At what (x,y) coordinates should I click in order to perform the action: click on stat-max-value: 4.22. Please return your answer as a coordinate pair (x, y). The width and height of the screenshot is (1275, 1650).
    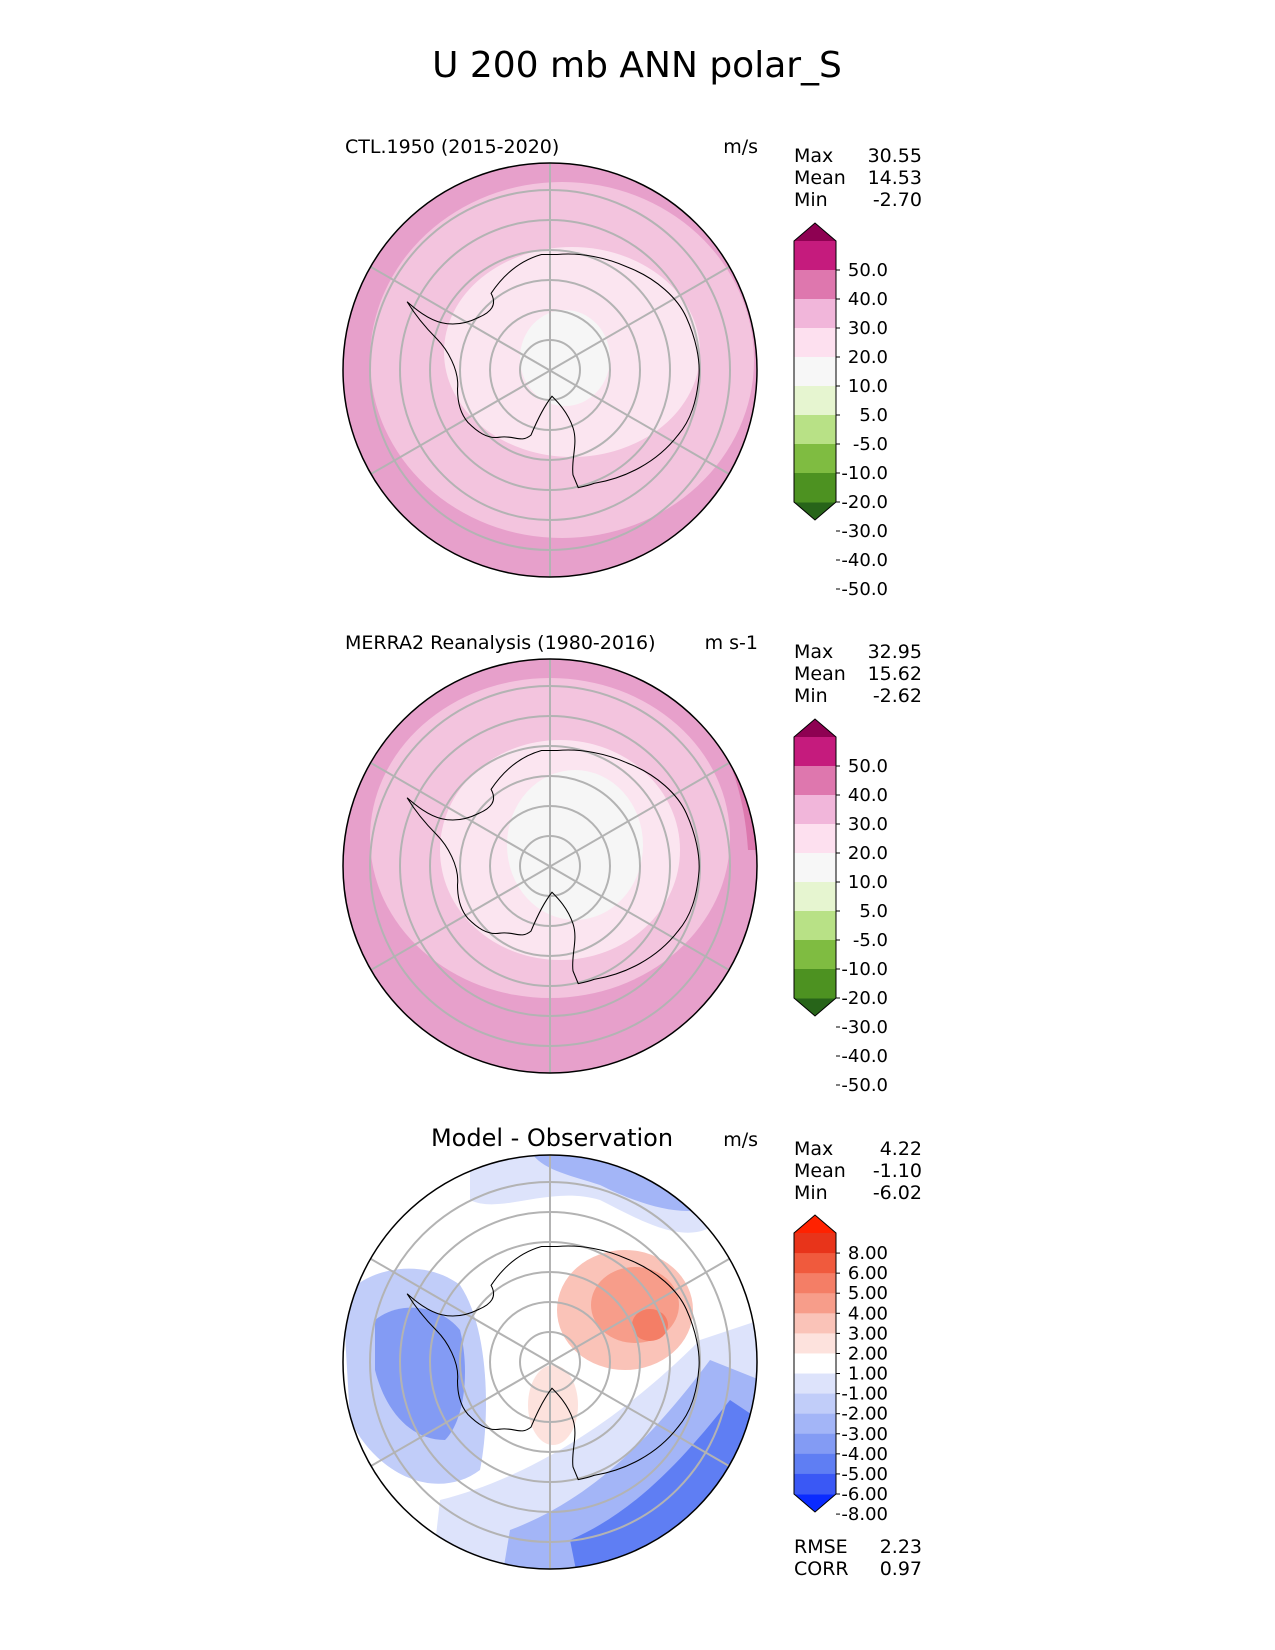
    Looking at the image, I should click on (901, 1149).